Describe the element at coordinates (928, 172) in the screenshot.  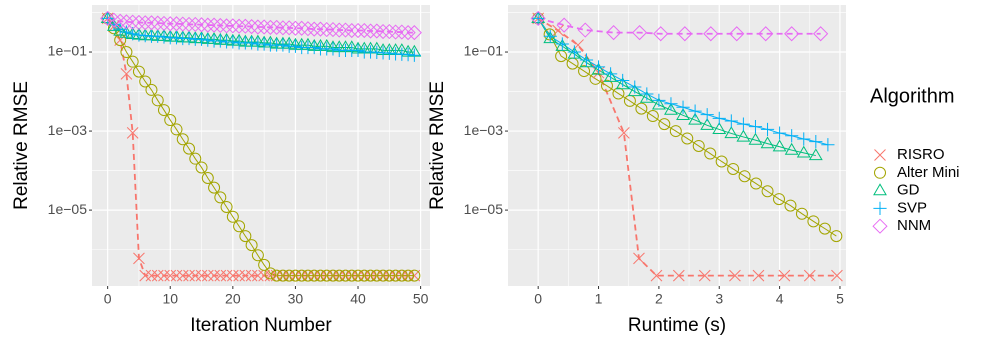
I see `legend-label: Alter Mini` at that location.